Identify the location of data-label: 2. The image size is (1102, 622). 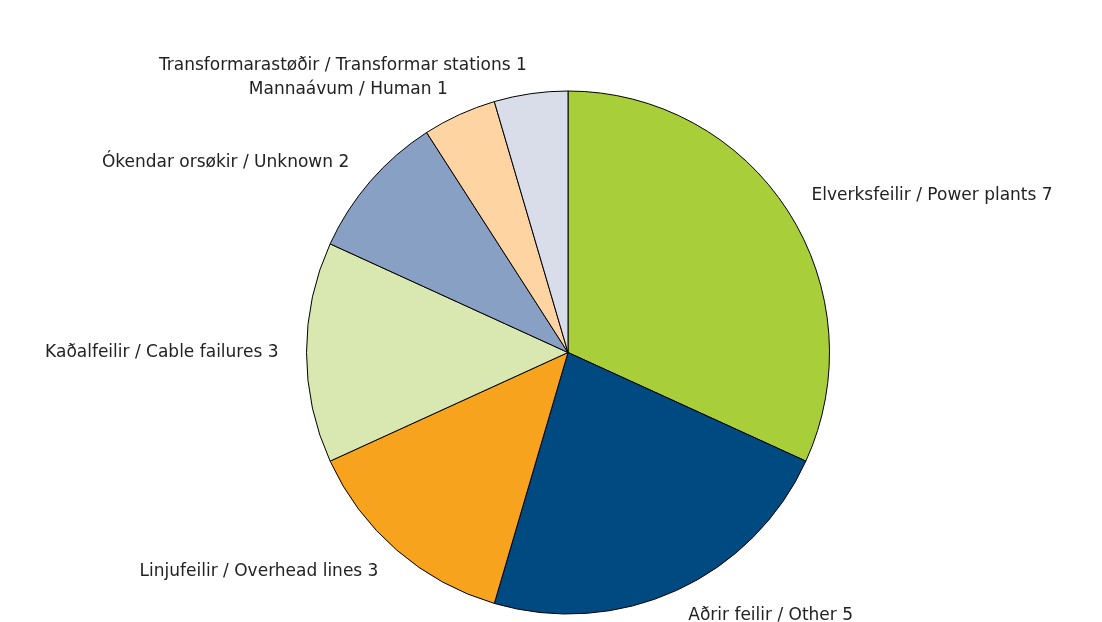
(344, 161).